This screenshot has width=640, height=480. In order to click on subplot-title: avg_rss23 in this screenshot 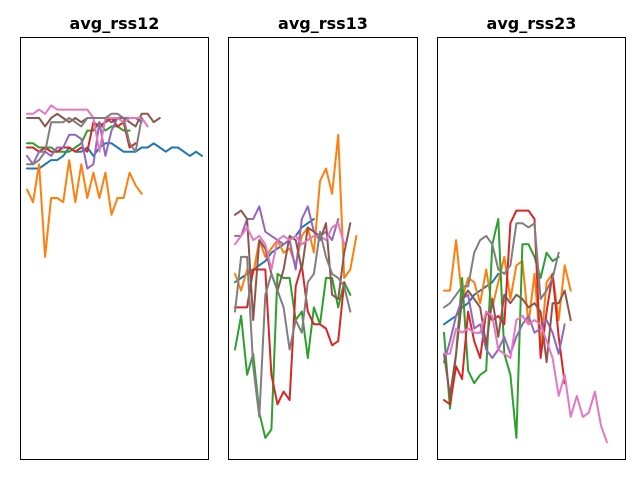, I will do `click(532, 23)`.